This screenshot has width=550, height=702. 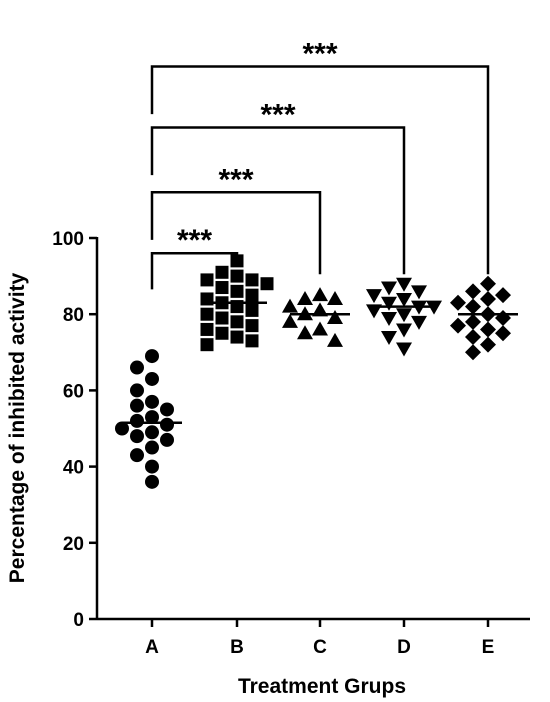 What do you see at coordinates (73, 468) in the screenshot?
I see `y-tick-label: 40` at bounding box center [73, 468].